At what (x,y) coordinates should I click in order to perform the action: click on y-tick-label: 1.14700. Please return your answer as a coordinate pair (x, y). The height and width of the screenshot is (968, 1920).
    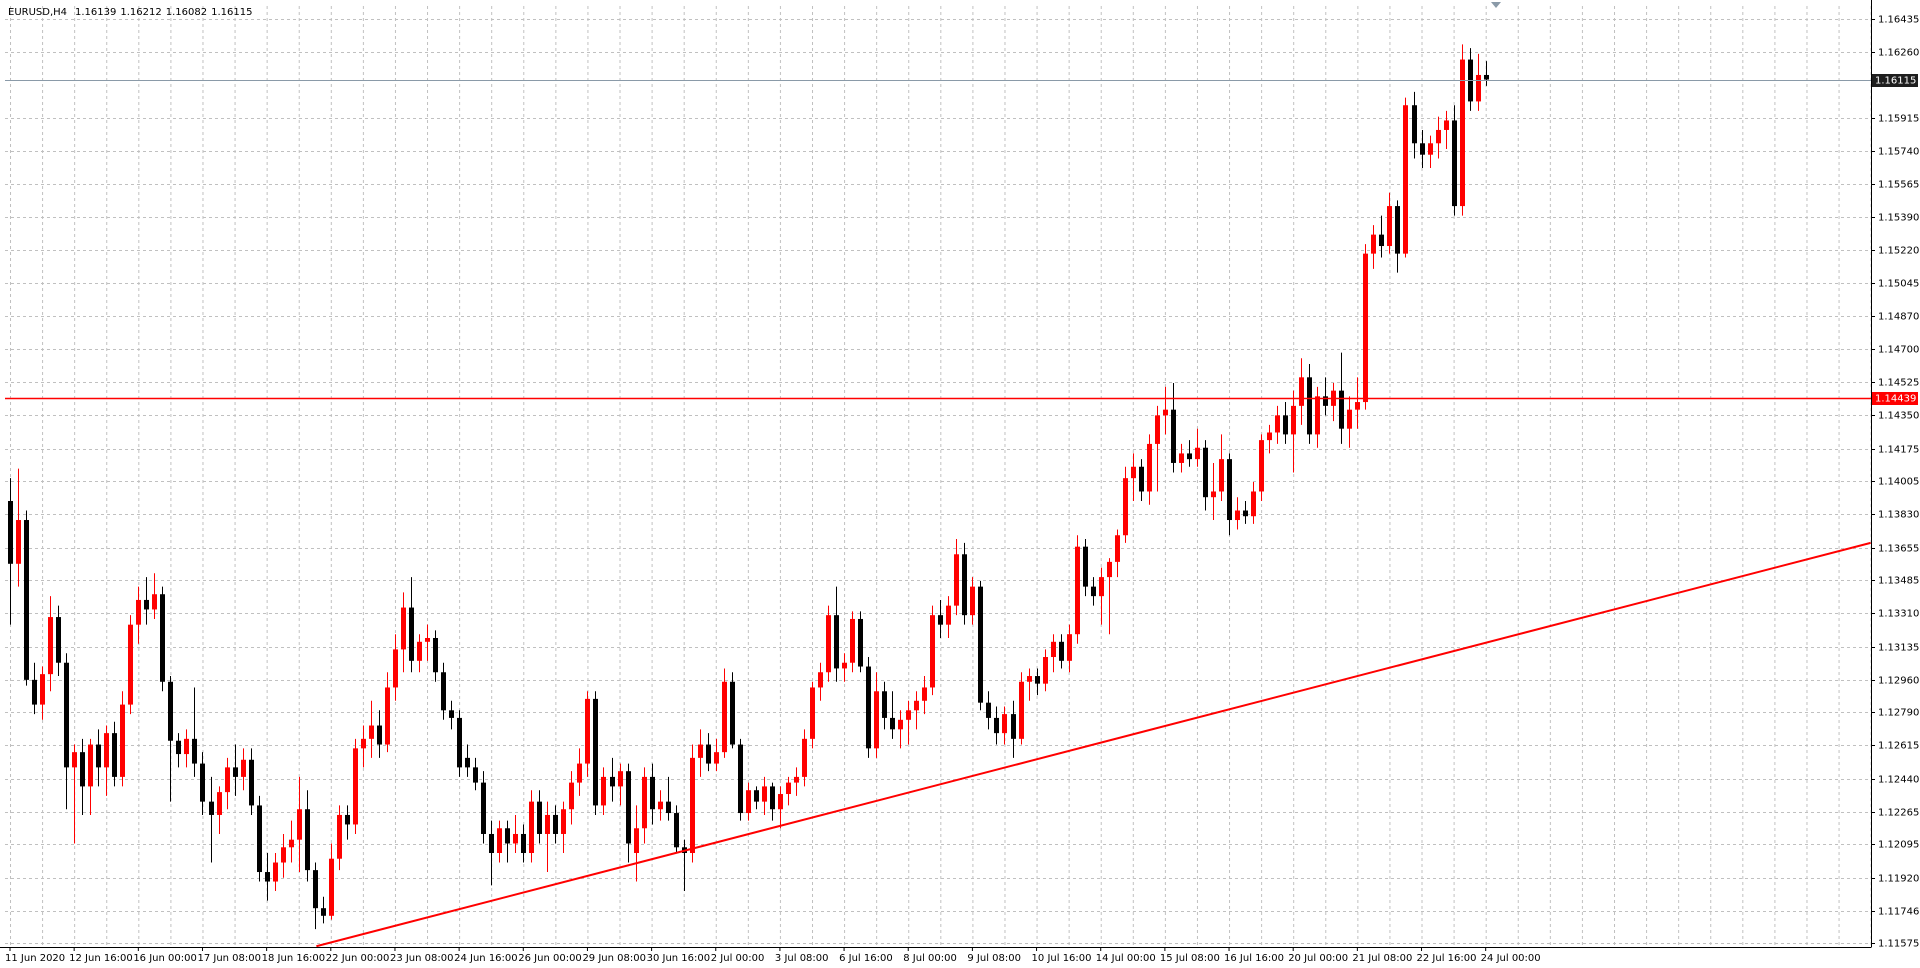
    Looking at the image, I should click on (1898, 350).